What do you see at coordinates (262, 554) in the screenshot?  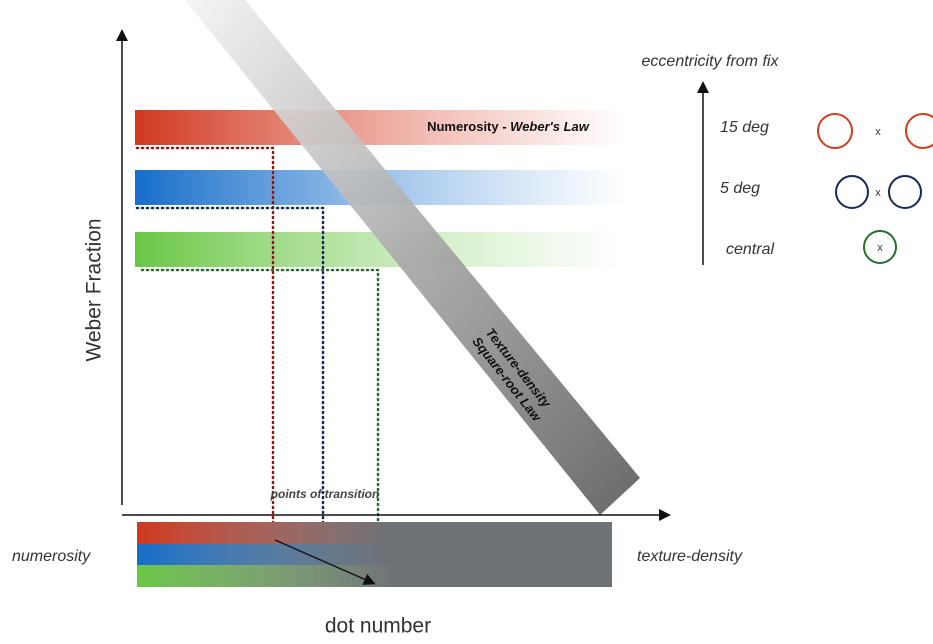 I see `bottom-blue` at bounding box center [262, 554].